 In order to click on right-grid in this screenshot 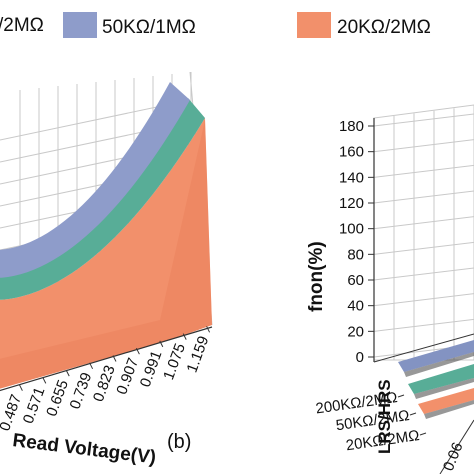, I will do `click(423, 232)`.